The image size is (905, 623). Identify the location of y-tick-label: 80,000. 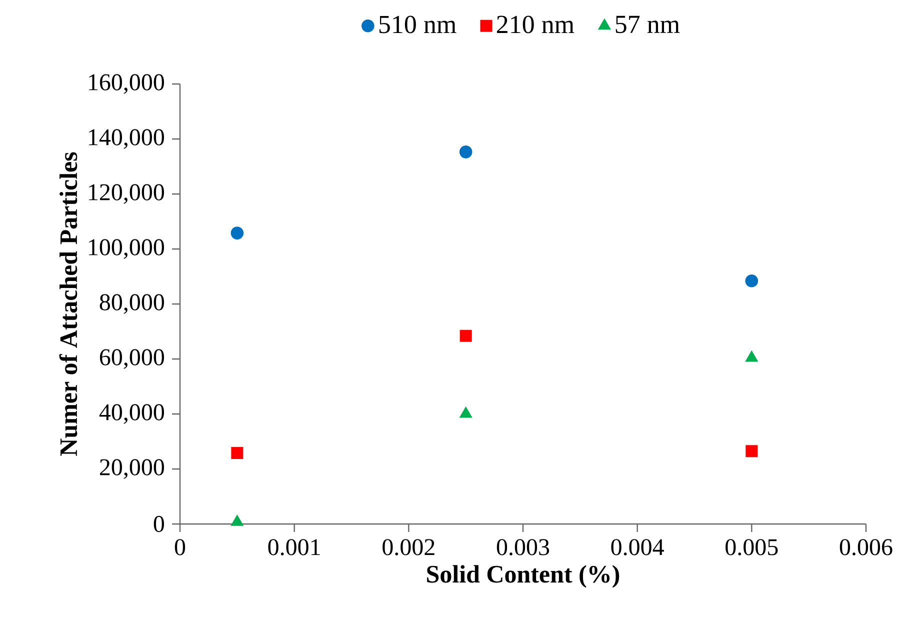
(132, 304).